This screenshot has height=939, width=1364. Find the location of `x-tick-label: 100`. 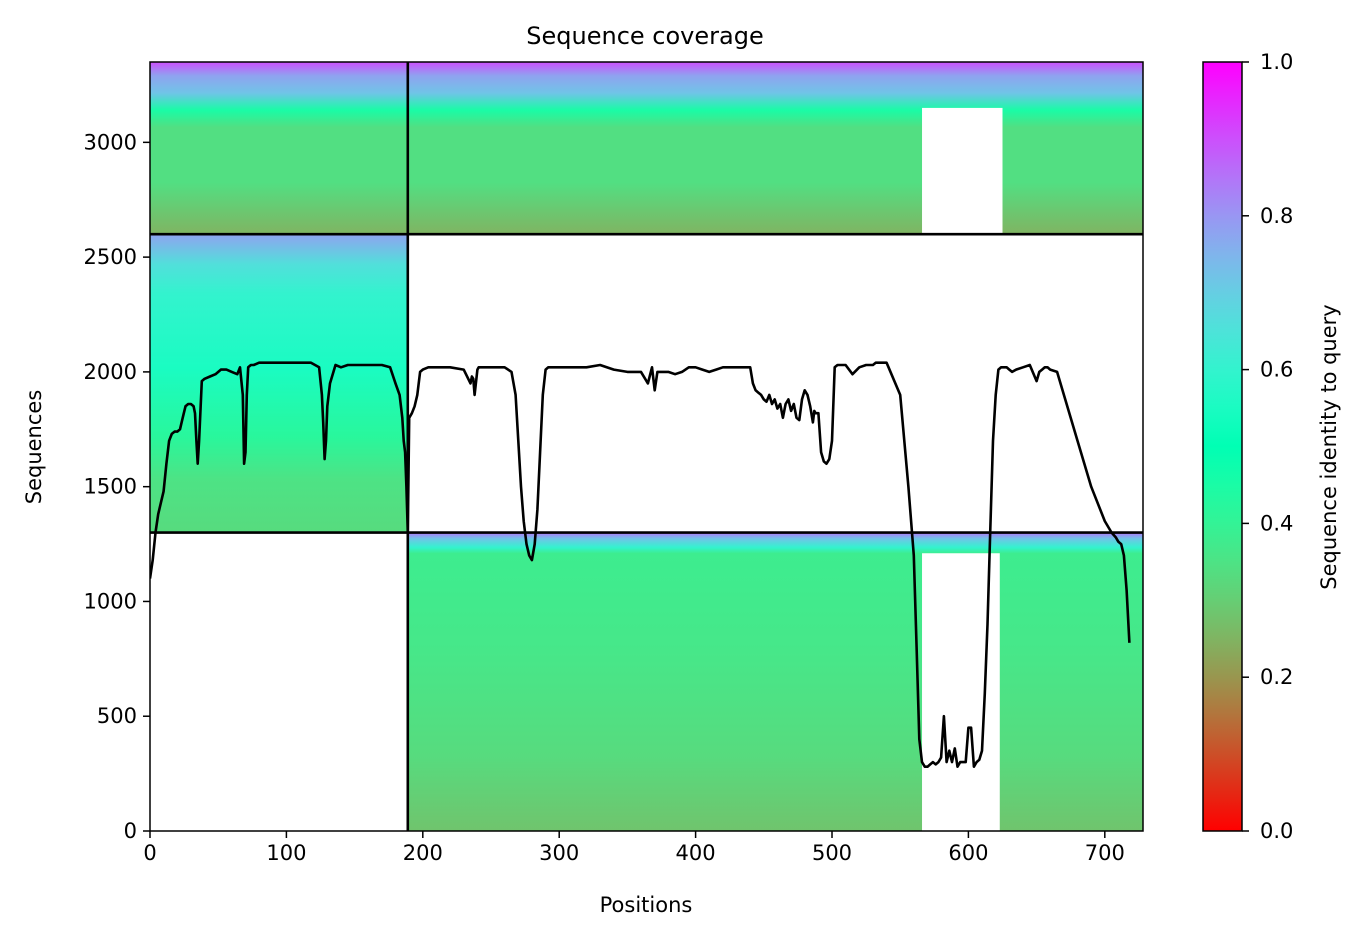

x-tick-label: 100 is located at coordinates (286, 853).